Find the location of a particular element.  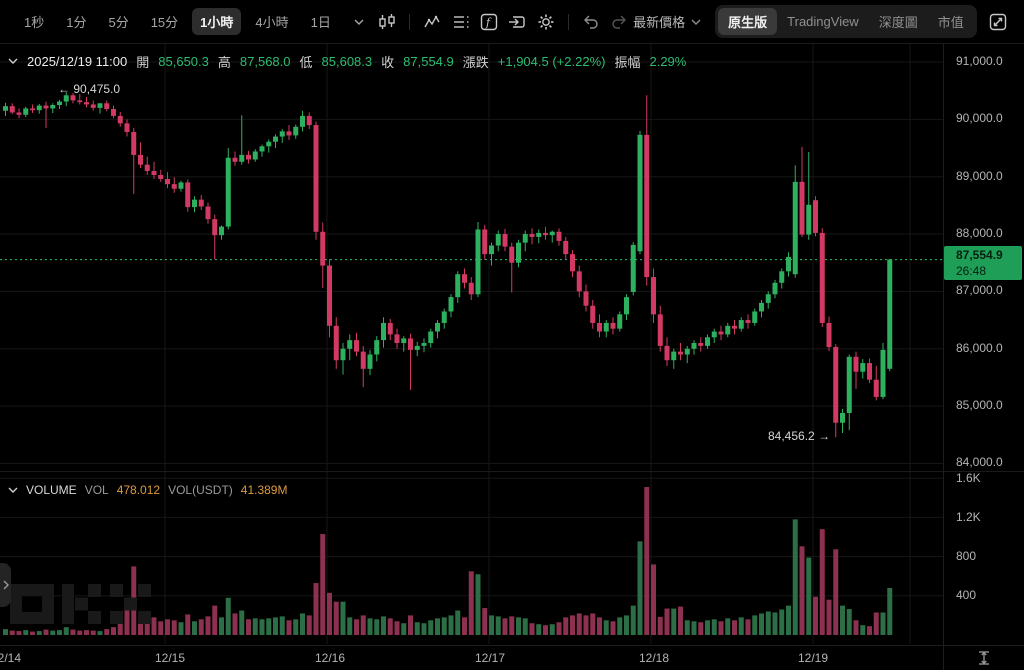

price-mode-dropdown: 最新價格 is located at coordinates (667, 21).